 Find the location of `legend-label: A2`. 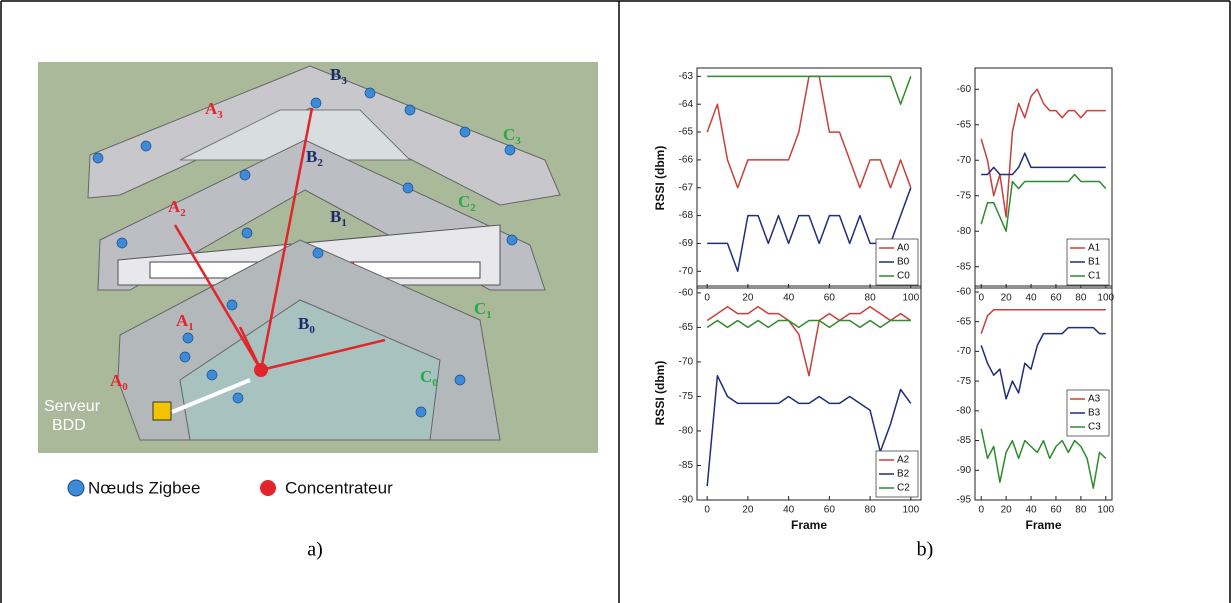

legend-label: A2 is located at coordinates (903, 460).